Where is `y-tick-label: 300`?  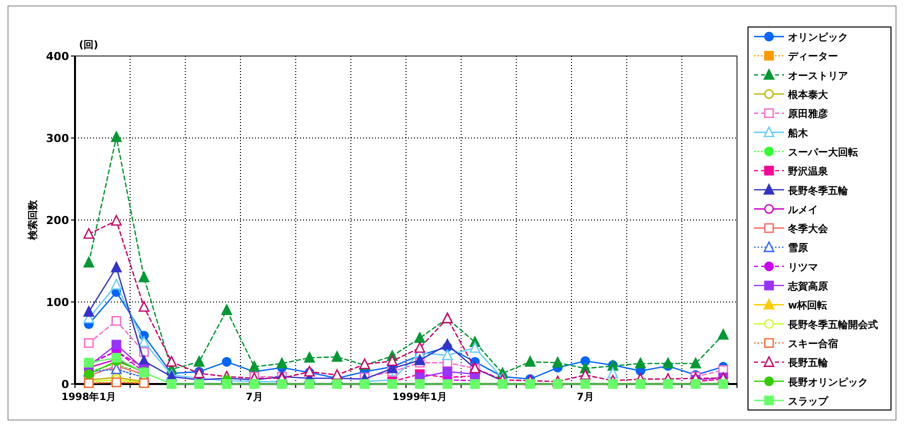
y-tick-label: 300 is located at coordinates (58, 138).